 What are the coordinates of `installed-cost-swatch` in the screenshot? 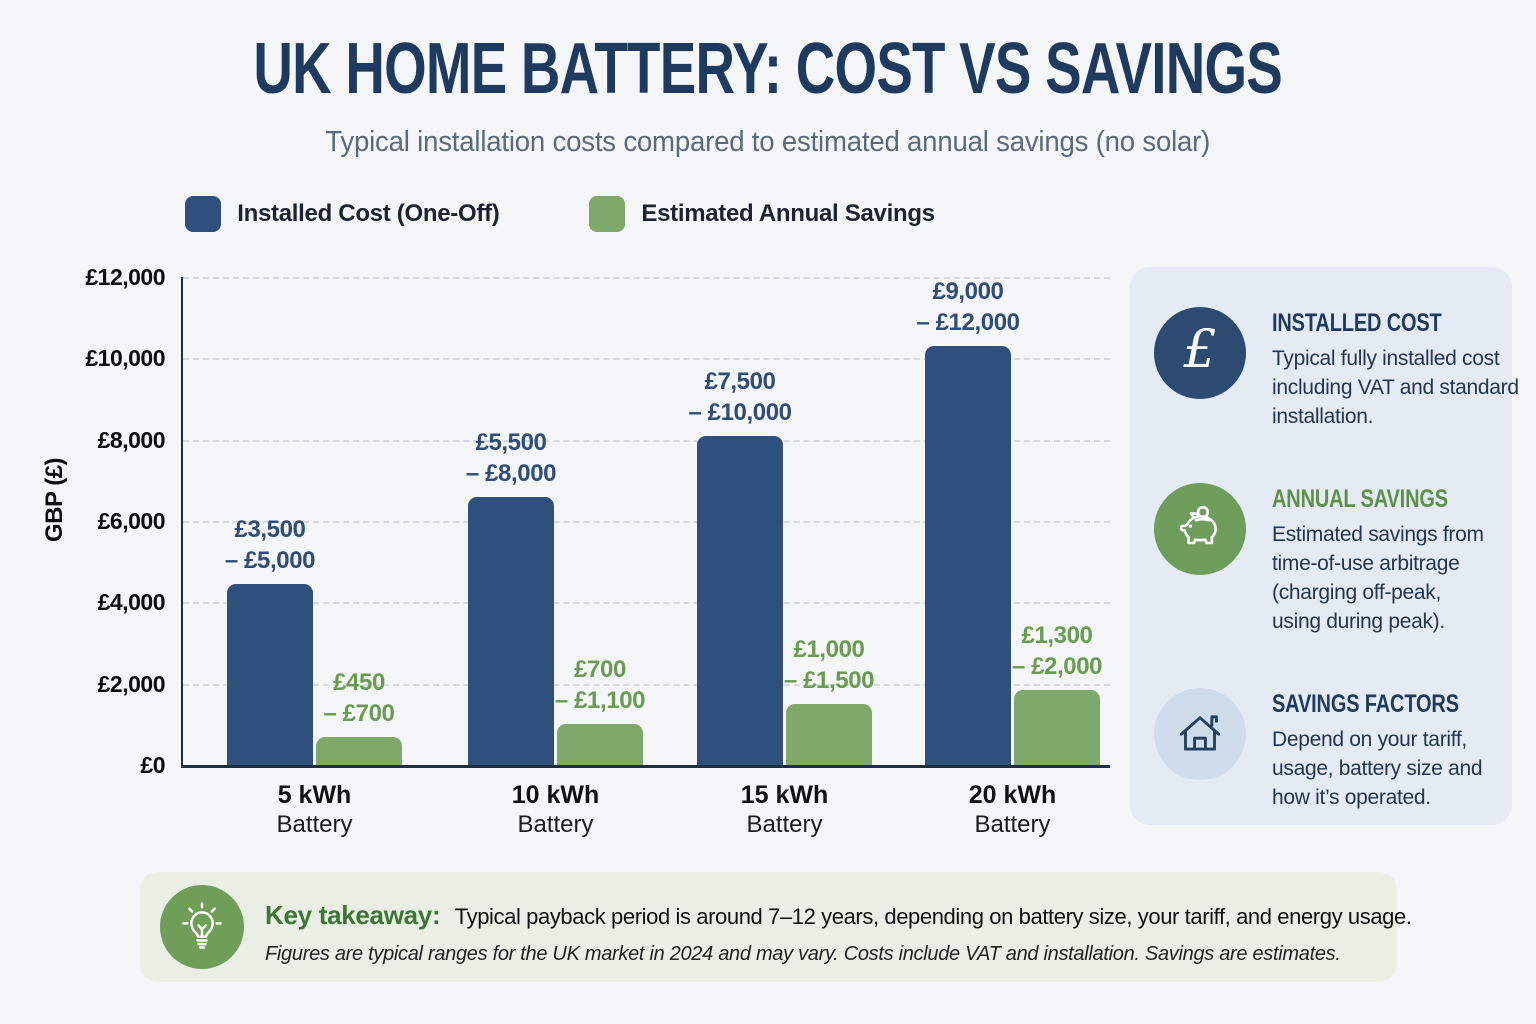 It's located at (203, 214).